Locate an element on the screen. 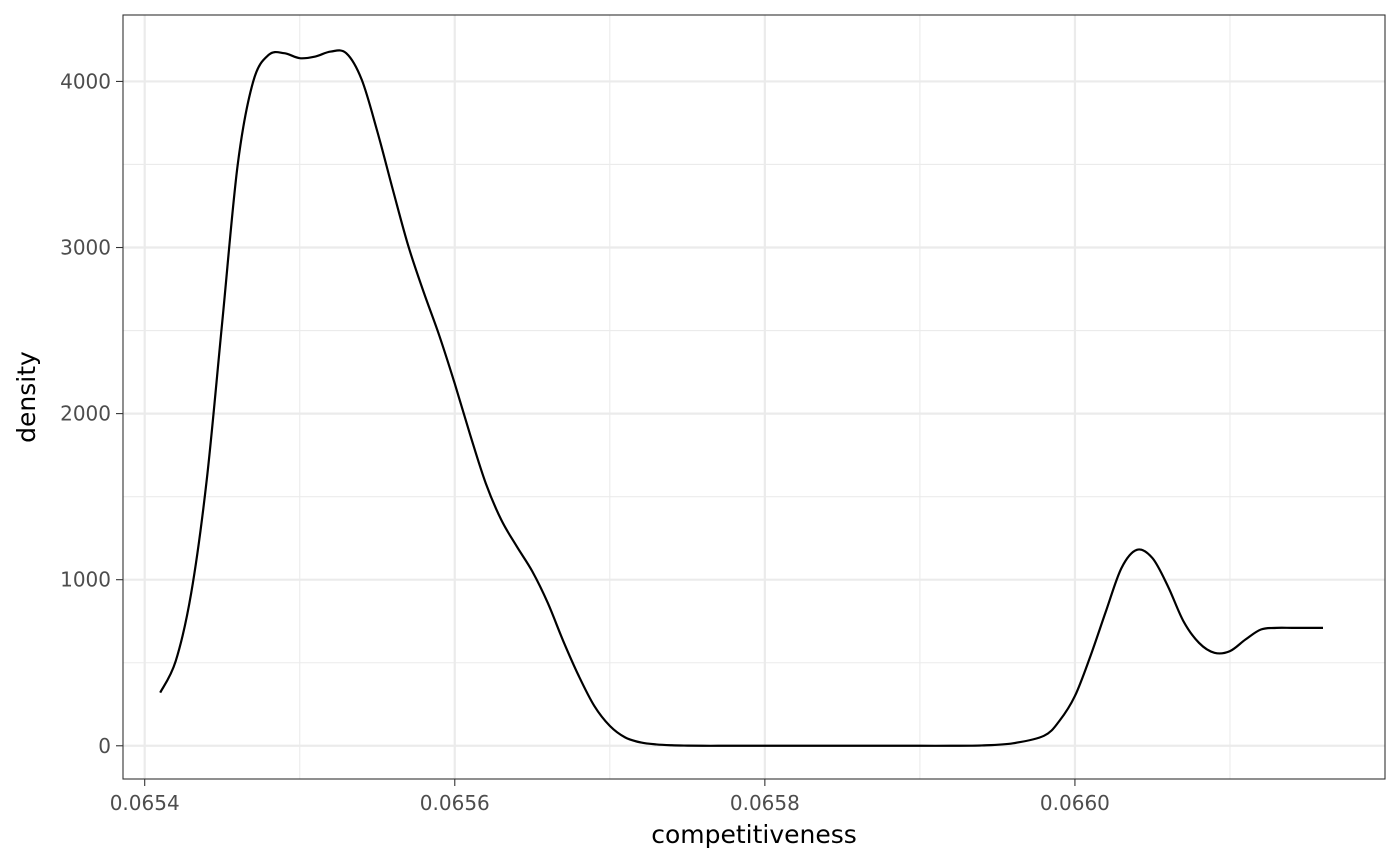 Image resolution: width=1400 pixels, height=865 pixels. x-axis-title: competitiveness is located at coordinates (754, 834).